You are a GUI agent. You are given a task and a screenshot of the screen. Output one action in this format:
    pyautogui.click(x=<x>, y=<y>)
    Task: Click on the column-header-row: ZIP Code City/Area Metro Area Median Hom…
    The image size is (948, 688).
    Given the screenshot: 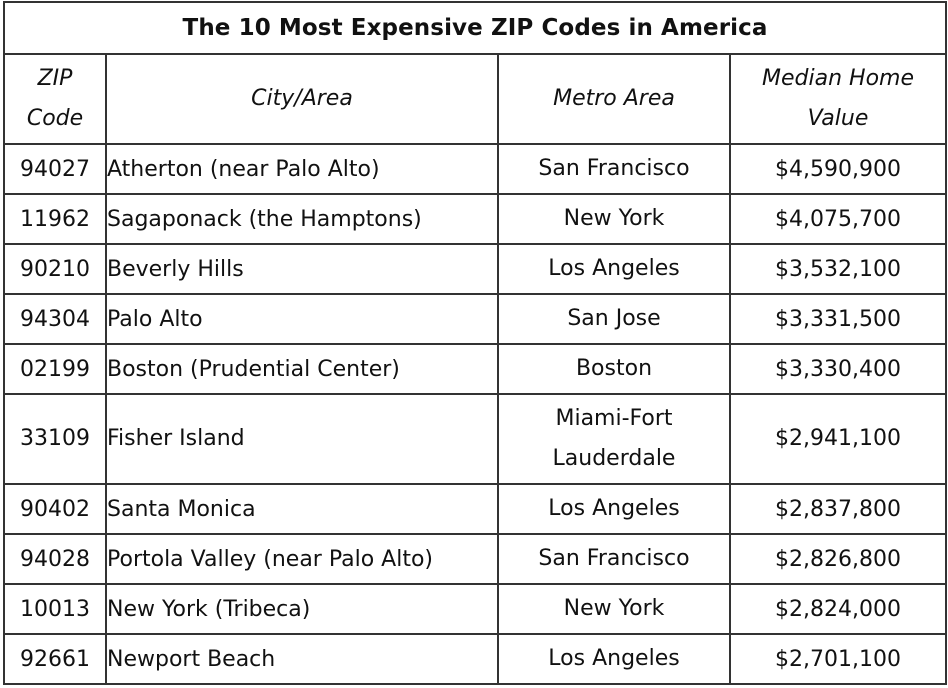 What is the action you would take?
    pyautogui.click(x=475, y=99)
    